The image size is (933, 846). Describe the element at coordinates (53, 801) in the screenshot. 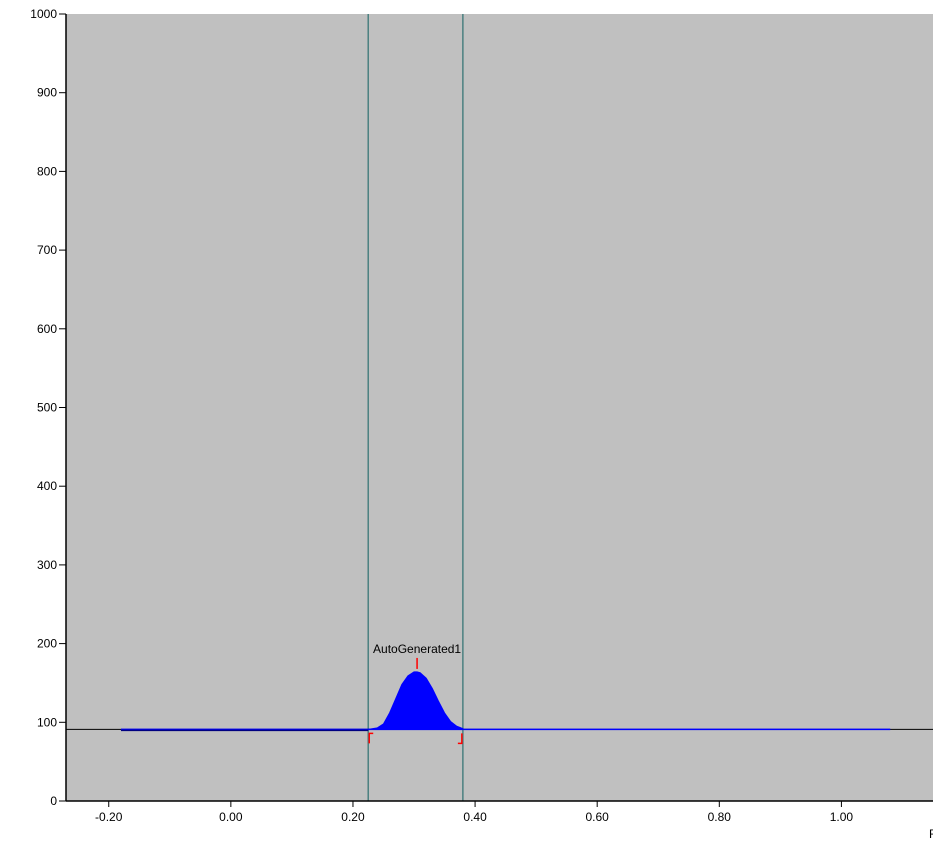

I see `y-tick-label: 0` at that location.